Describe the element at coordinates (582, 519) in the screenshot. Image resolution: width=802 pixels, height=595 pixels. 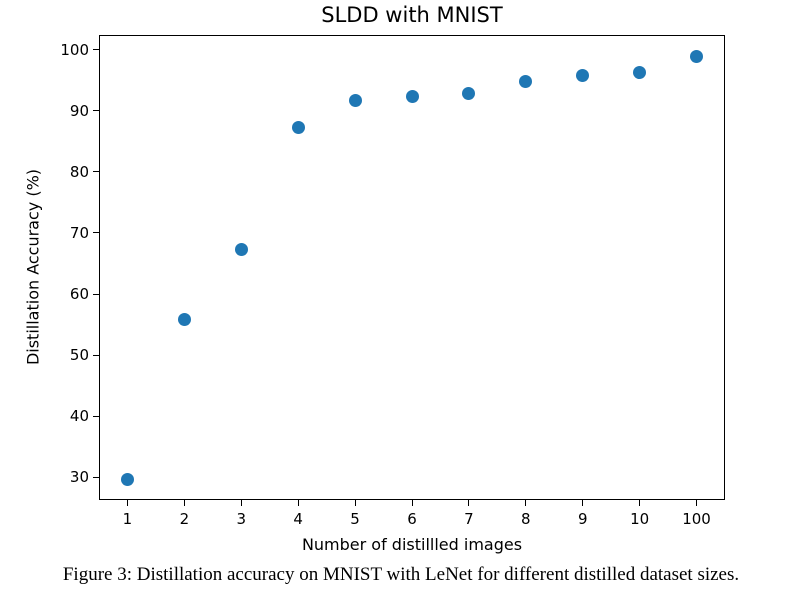
I see `x-tick-label: 9` at that location.